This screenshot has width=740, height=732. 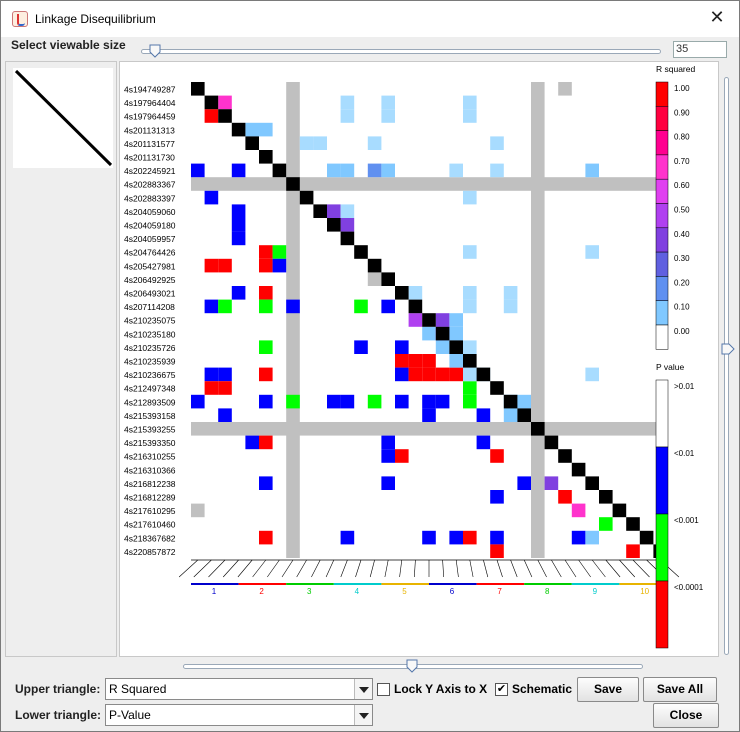 What do you see at coordinates (429, 184) in the screenshot?
I see `missing-row-band` at bounding box center [429, 184].